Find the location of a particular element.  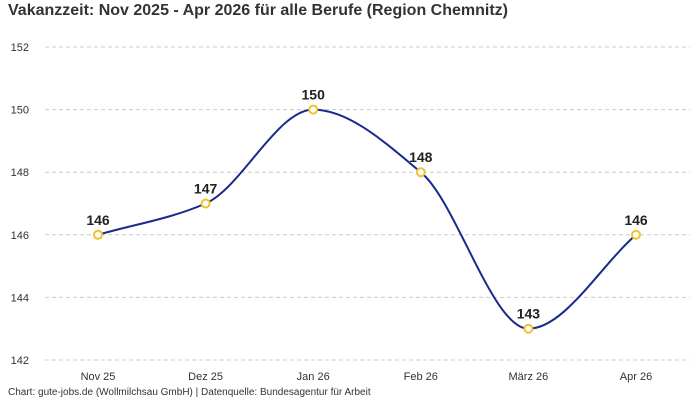

x-tick-label: Feb 26 is located at coordinates (421, 377).